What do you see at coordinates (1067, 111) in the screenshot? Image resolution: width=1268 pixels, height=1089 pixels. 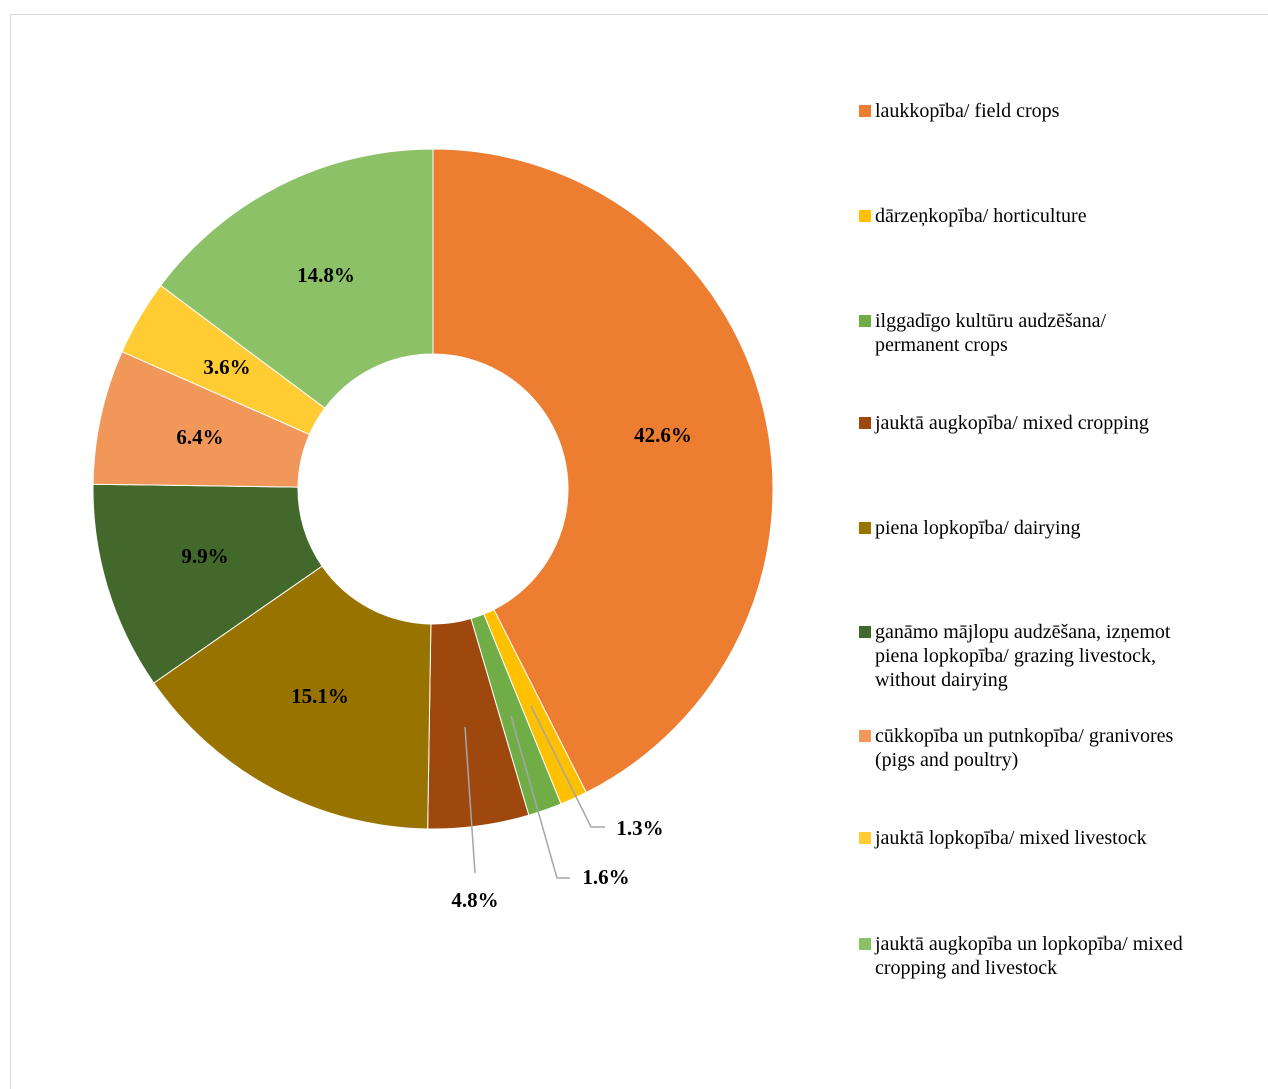 I see `legend-label: laukkopība/ field crops` at bounding box center [1067, 111].